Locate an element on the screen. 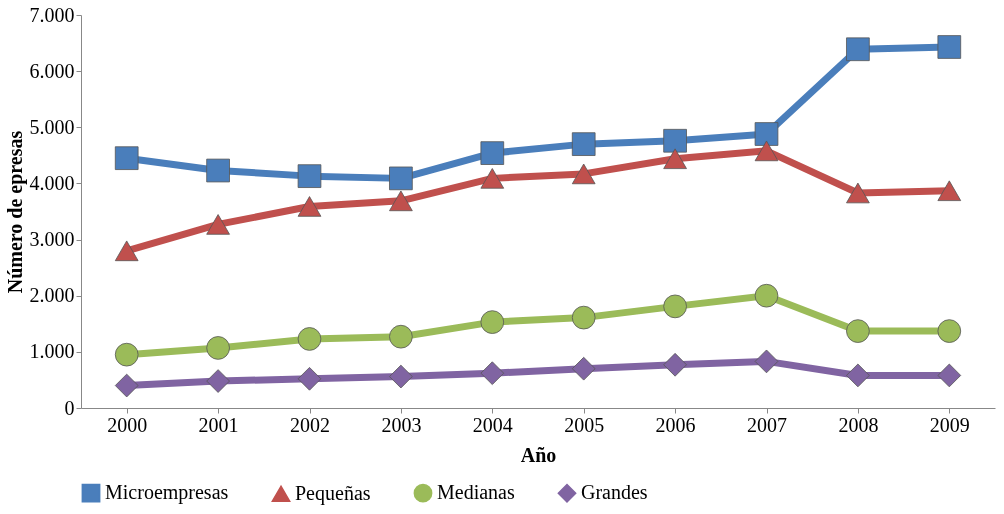 This screenshot has height=514, width=1004. legend-label: Grandes is located at coordinates (614, 492).